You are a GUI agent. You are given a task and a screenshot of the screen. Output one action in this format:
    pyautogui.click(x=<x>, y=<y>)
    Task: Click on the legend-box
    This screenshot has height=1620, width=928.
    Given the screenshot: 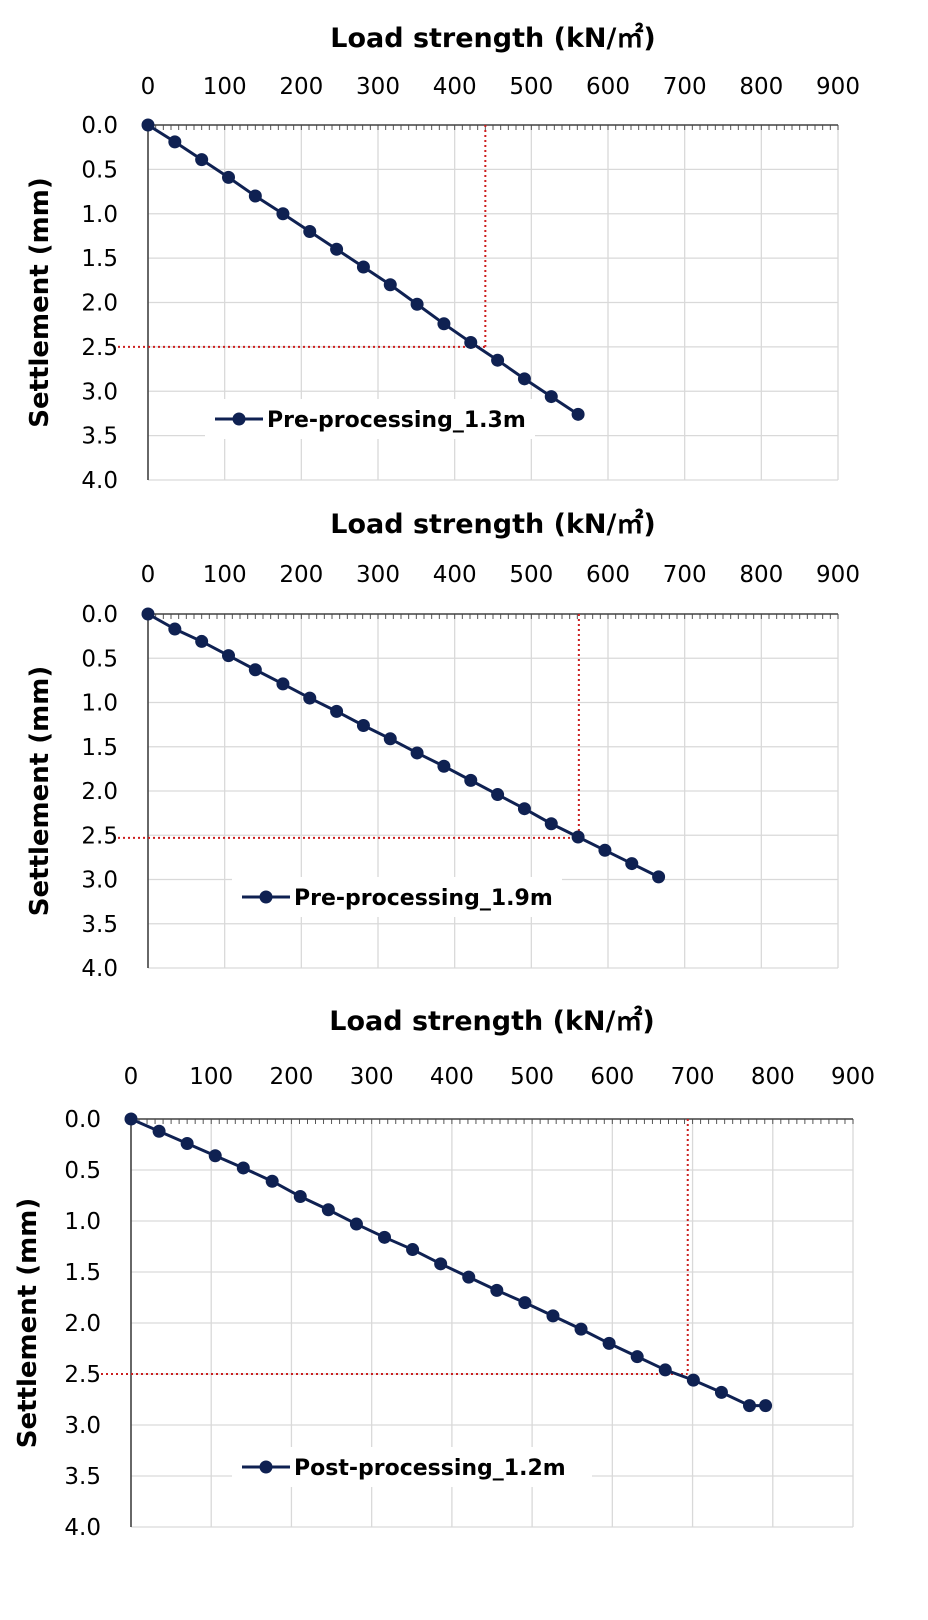 What is the action you would take?
    pyautogui.click(x=412, y=1467)
    